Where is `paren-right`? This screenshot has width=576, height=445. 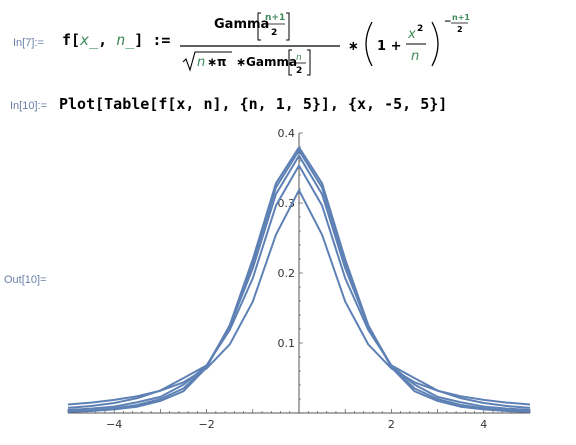
paren-right is located at coordinates (435, 44).